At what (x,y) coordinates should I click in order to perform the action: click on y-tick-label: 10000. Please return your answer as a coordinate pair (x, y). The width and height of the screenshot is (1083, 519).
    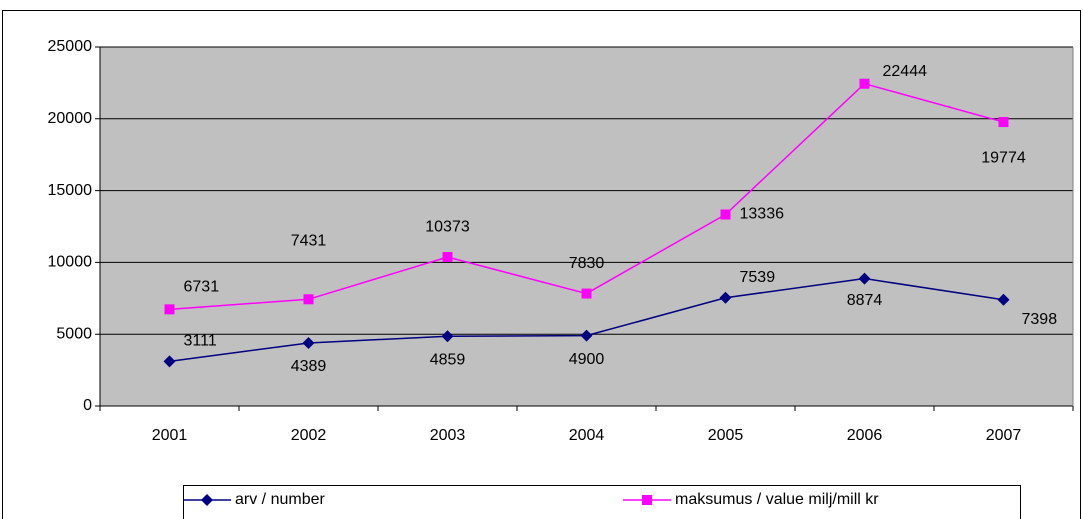
    Looking at the image, I should click on (70, 262).